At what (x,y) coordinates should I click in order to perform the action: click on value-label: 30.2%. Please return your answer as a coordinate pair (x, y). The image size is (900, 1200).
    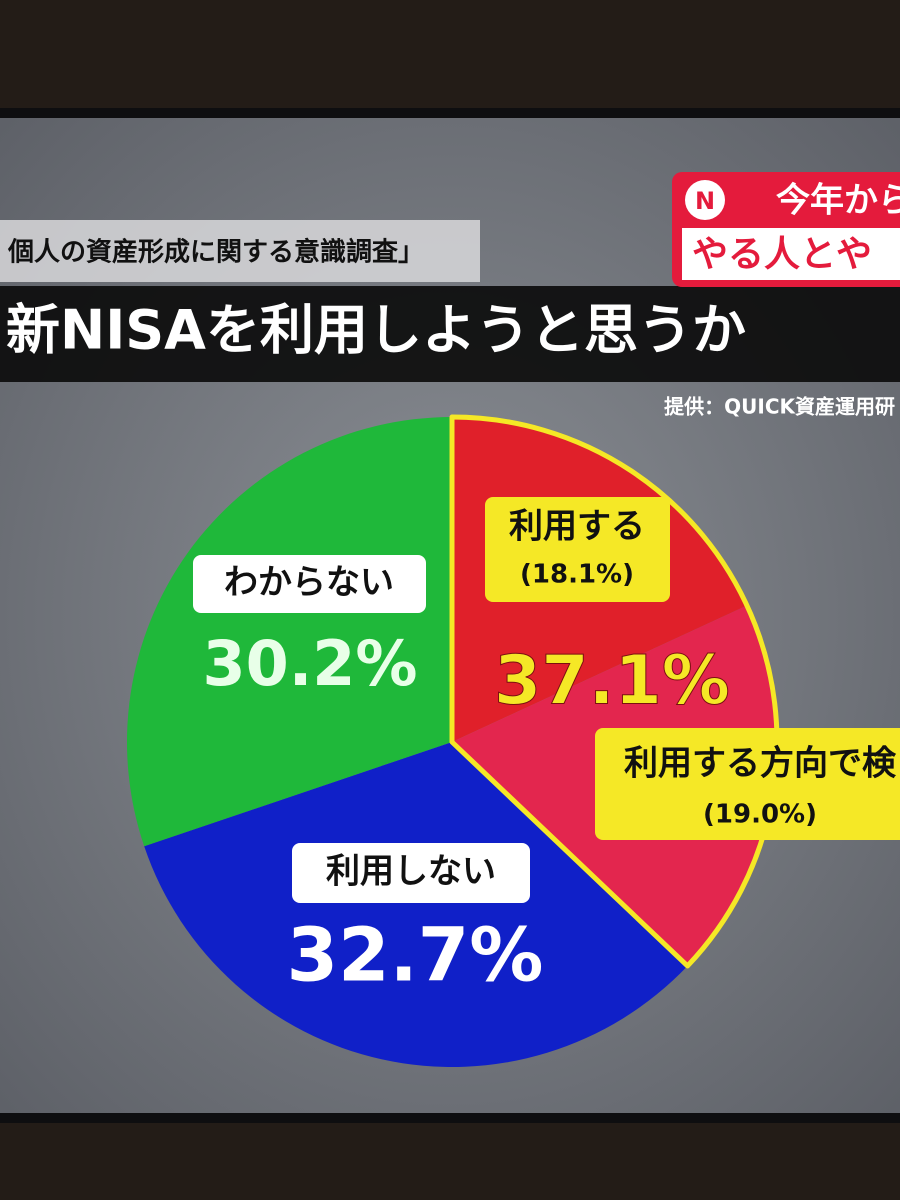
    Looking at the image, I should click on (309, 663).